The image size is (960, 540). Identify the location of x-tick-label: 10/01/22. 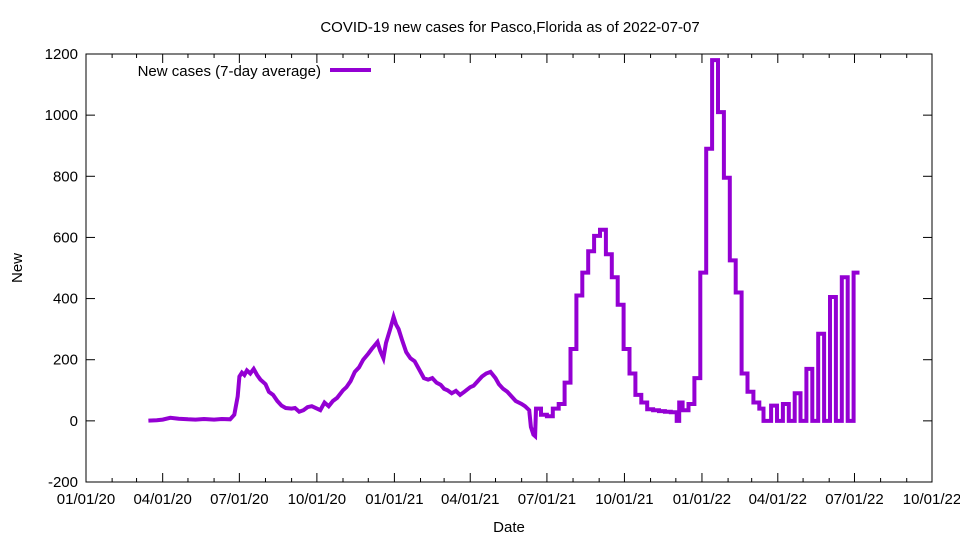
(931, 499).